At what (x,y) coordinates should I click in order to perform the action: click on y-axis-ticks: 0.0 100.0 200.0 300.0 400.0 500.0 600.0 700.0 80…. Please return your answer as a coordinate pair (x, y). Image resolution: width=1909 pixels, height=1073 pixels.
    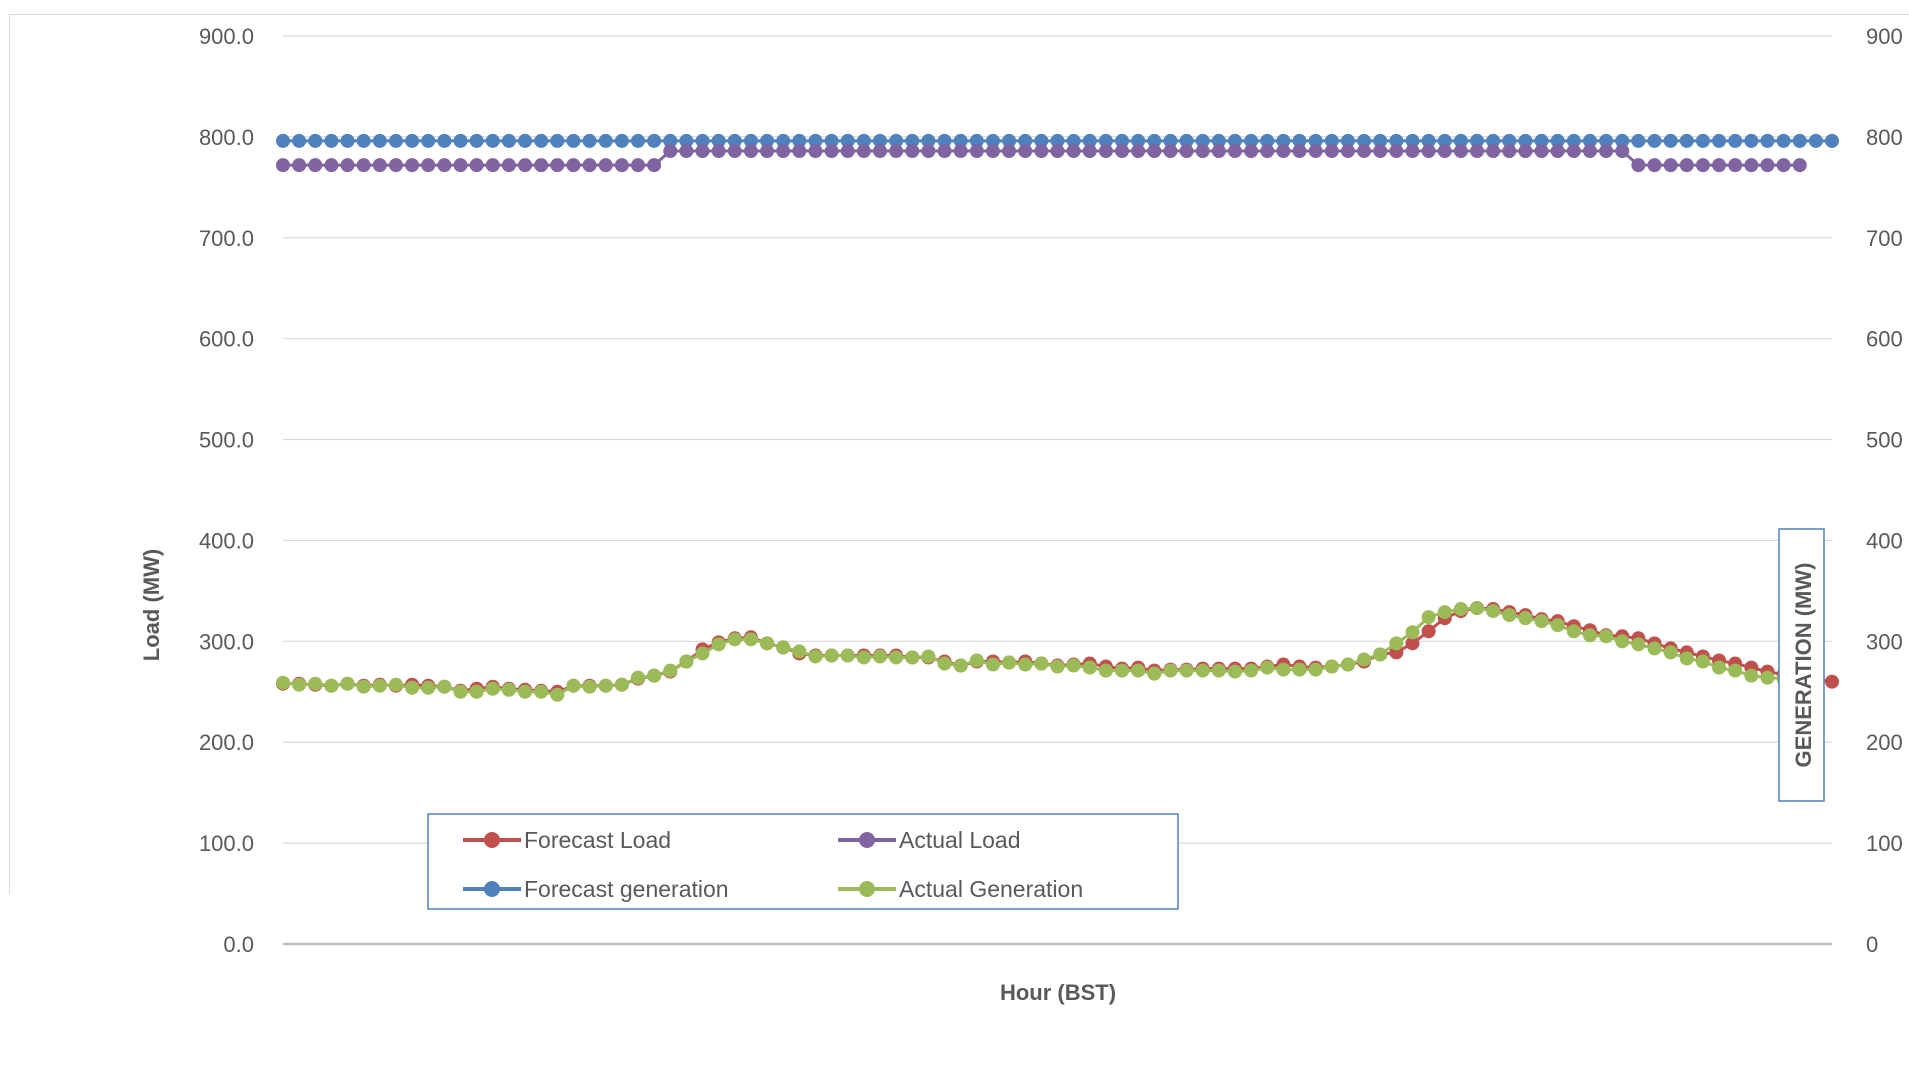
    Looking at the image, I should click on (226, 490).